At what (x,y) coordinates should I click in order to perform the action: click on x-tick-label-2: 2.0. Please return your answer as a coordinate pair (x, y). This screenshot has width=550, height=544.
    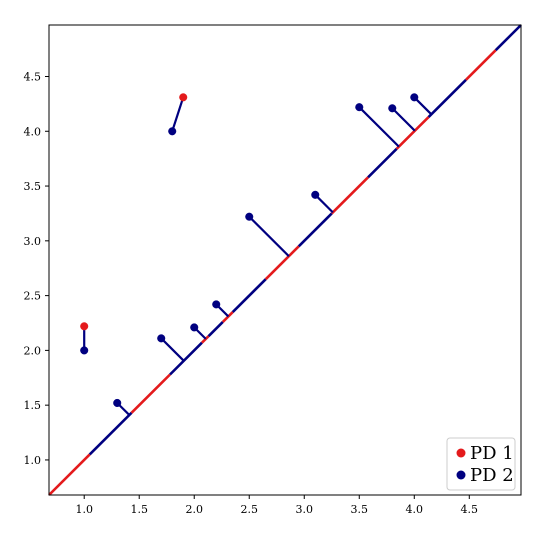
    Looking at the image, I should click on (194, 509).